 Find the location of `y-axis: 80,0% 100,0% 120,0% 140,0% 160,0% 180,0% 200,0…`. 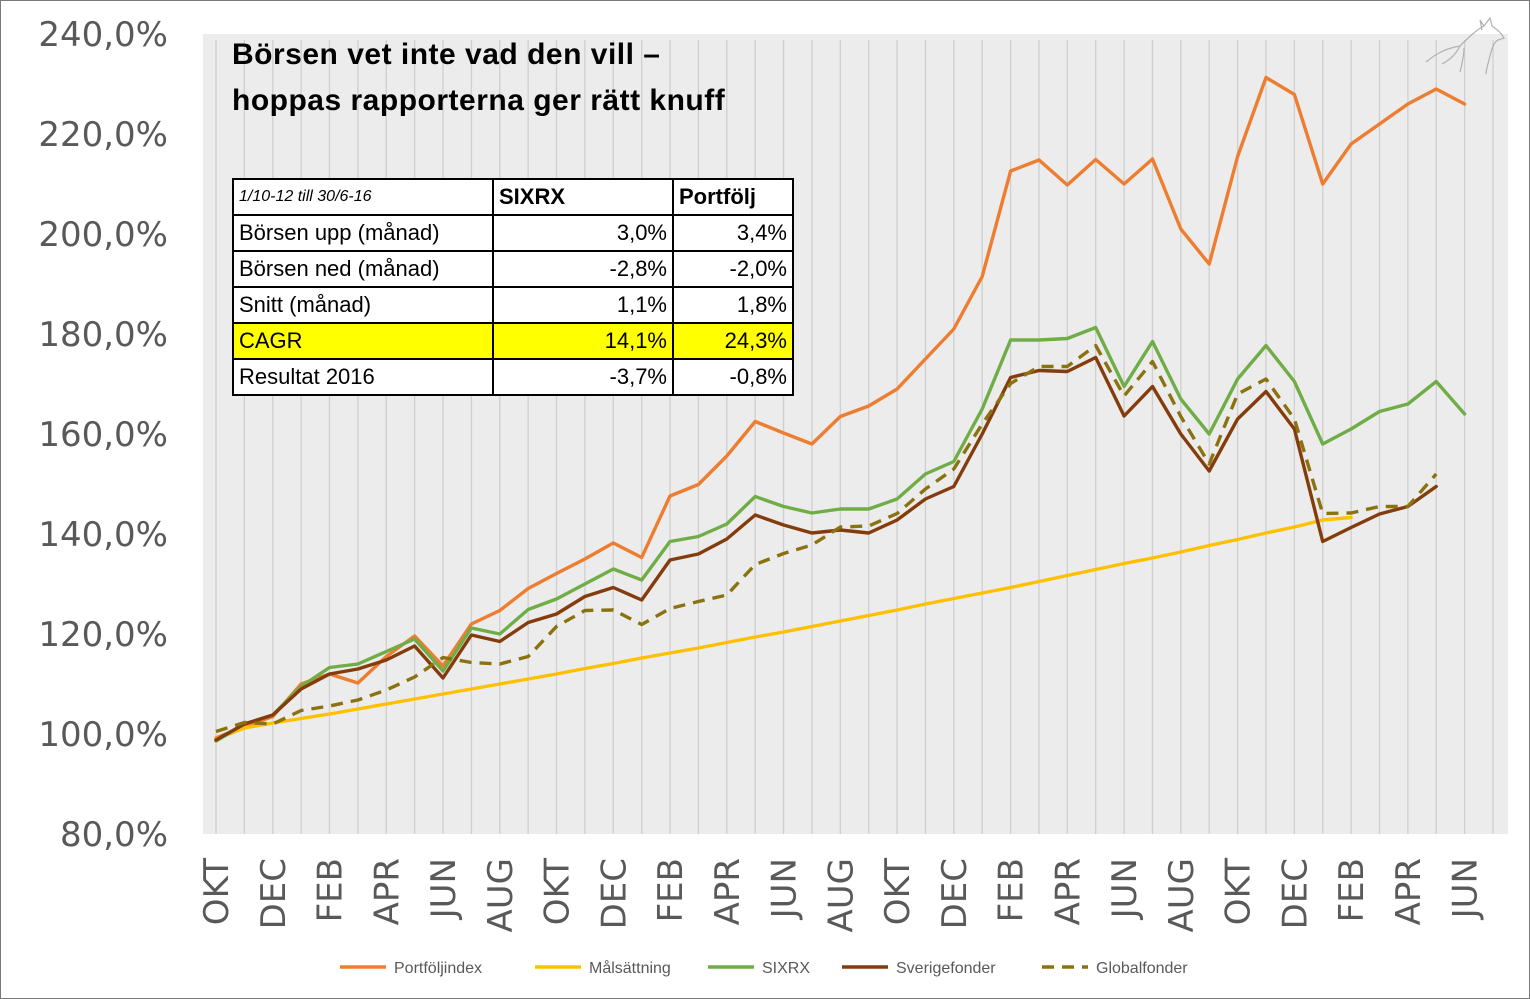

y-axis: 80,0% 100,0% 120,0% 140,0% 160,0% 180,0% 200,0… is located at coordinates (103, 435).